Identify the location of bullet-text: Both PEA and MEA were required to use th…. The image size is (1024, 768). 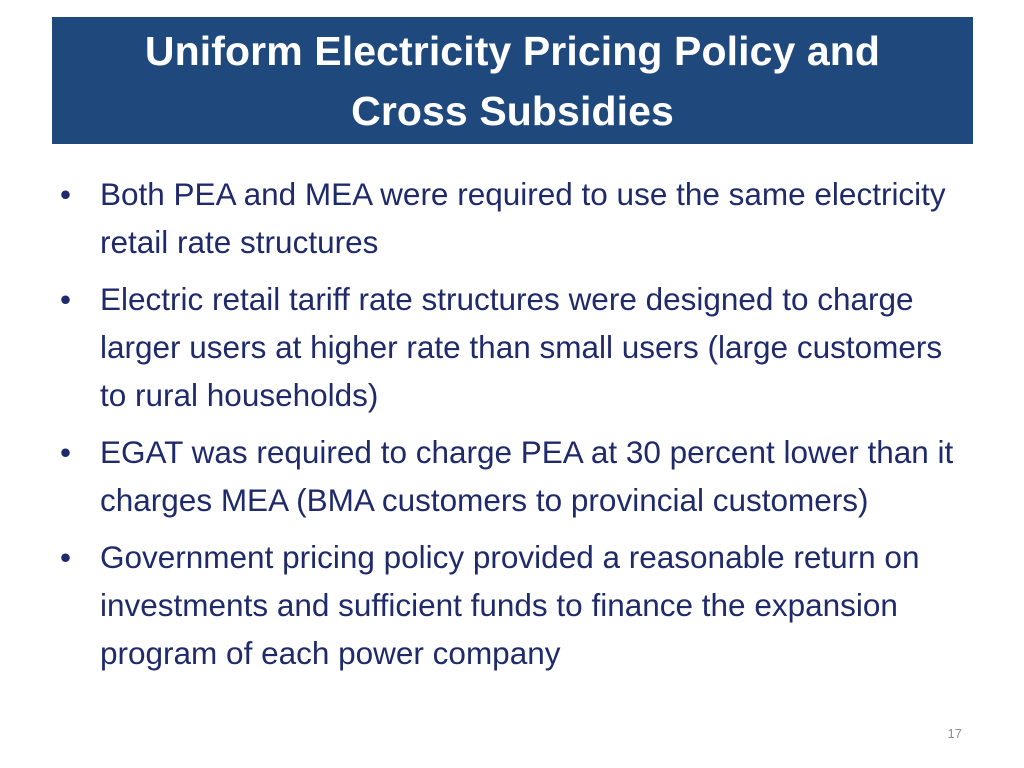
(523, 218).